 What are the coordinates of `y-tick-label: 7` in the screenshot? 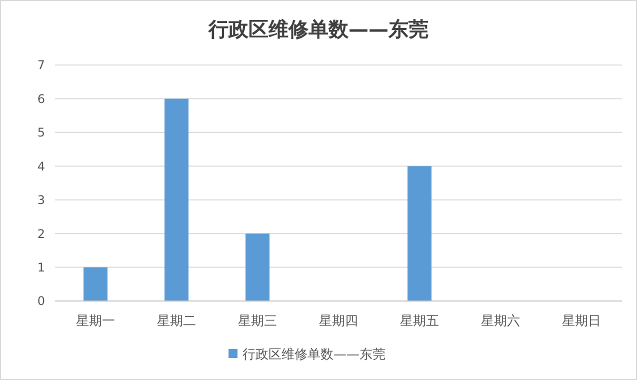 It's located at (41, 65).